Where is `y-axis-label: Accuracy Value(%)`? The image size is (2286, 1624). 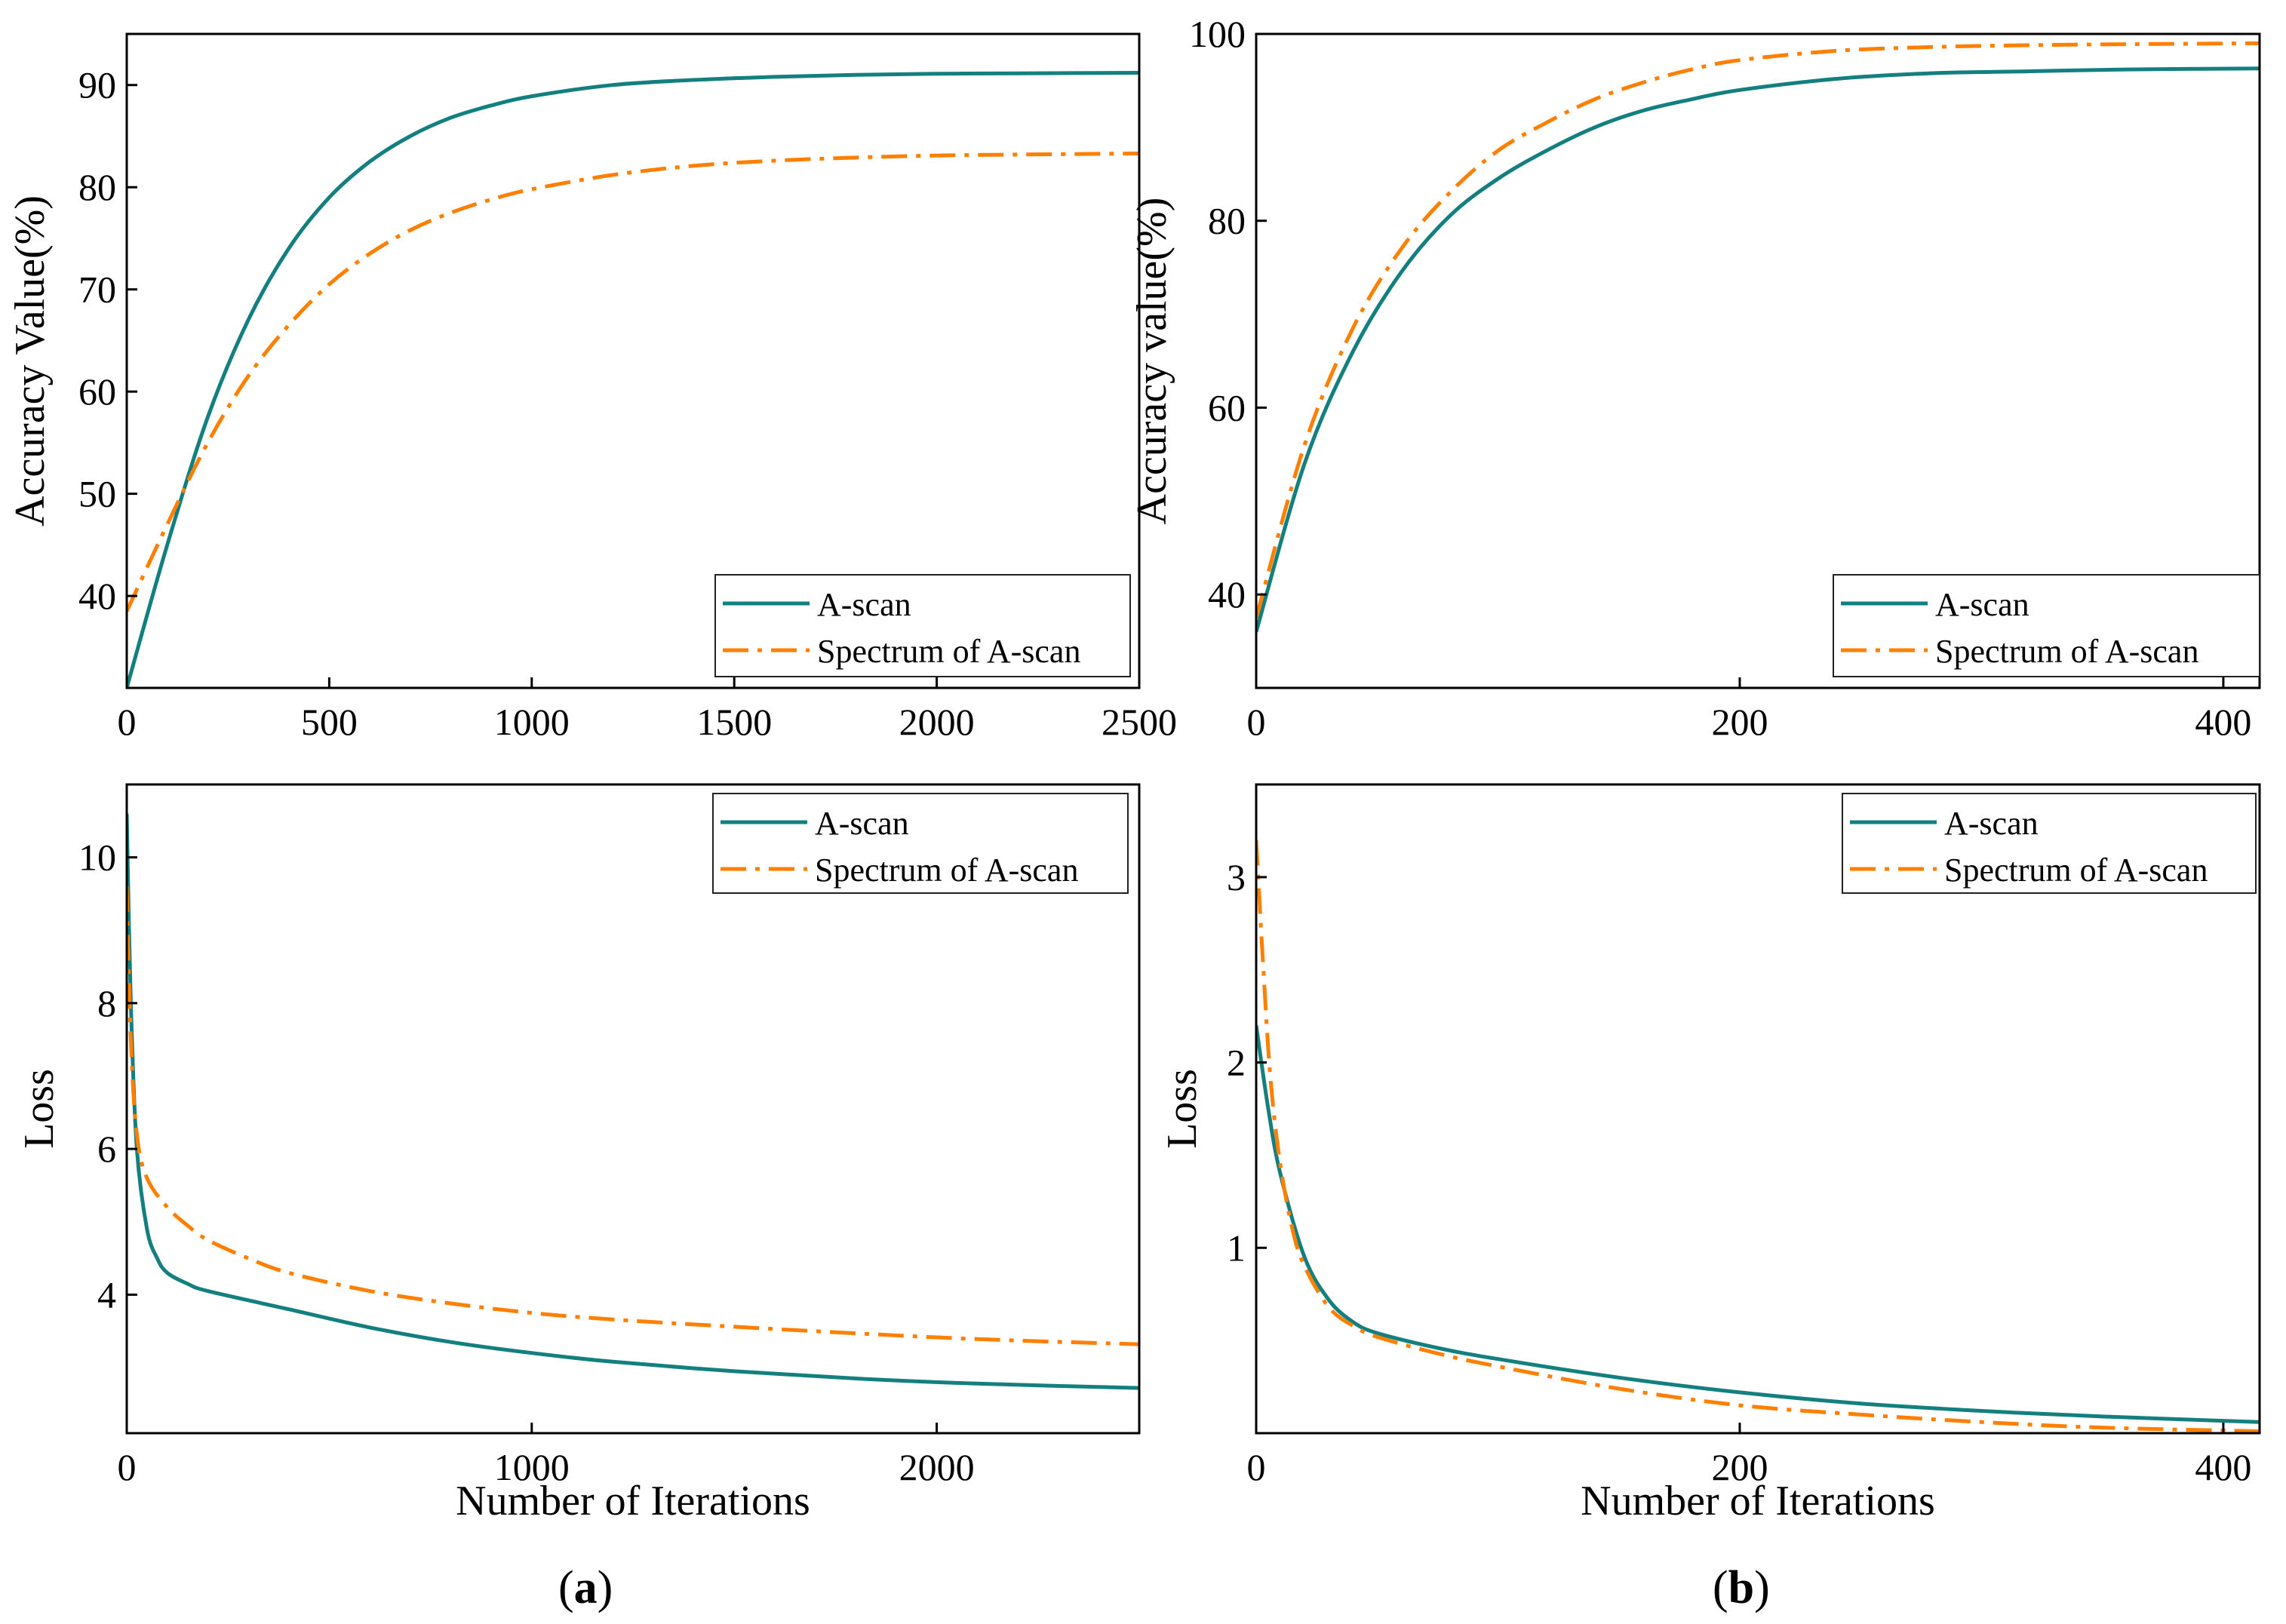
y-axis-label: Accuracy Value(%) is located at coordinates (30, 360).